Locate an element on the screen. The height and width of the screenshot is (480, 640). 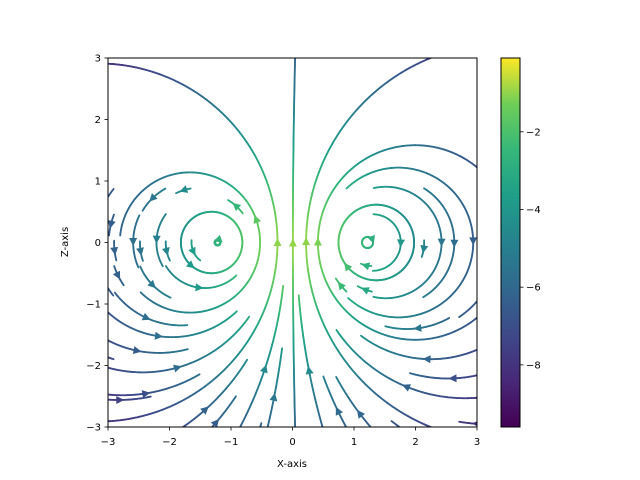
y-tick-label: 0 is located at coordinates (98, 243).